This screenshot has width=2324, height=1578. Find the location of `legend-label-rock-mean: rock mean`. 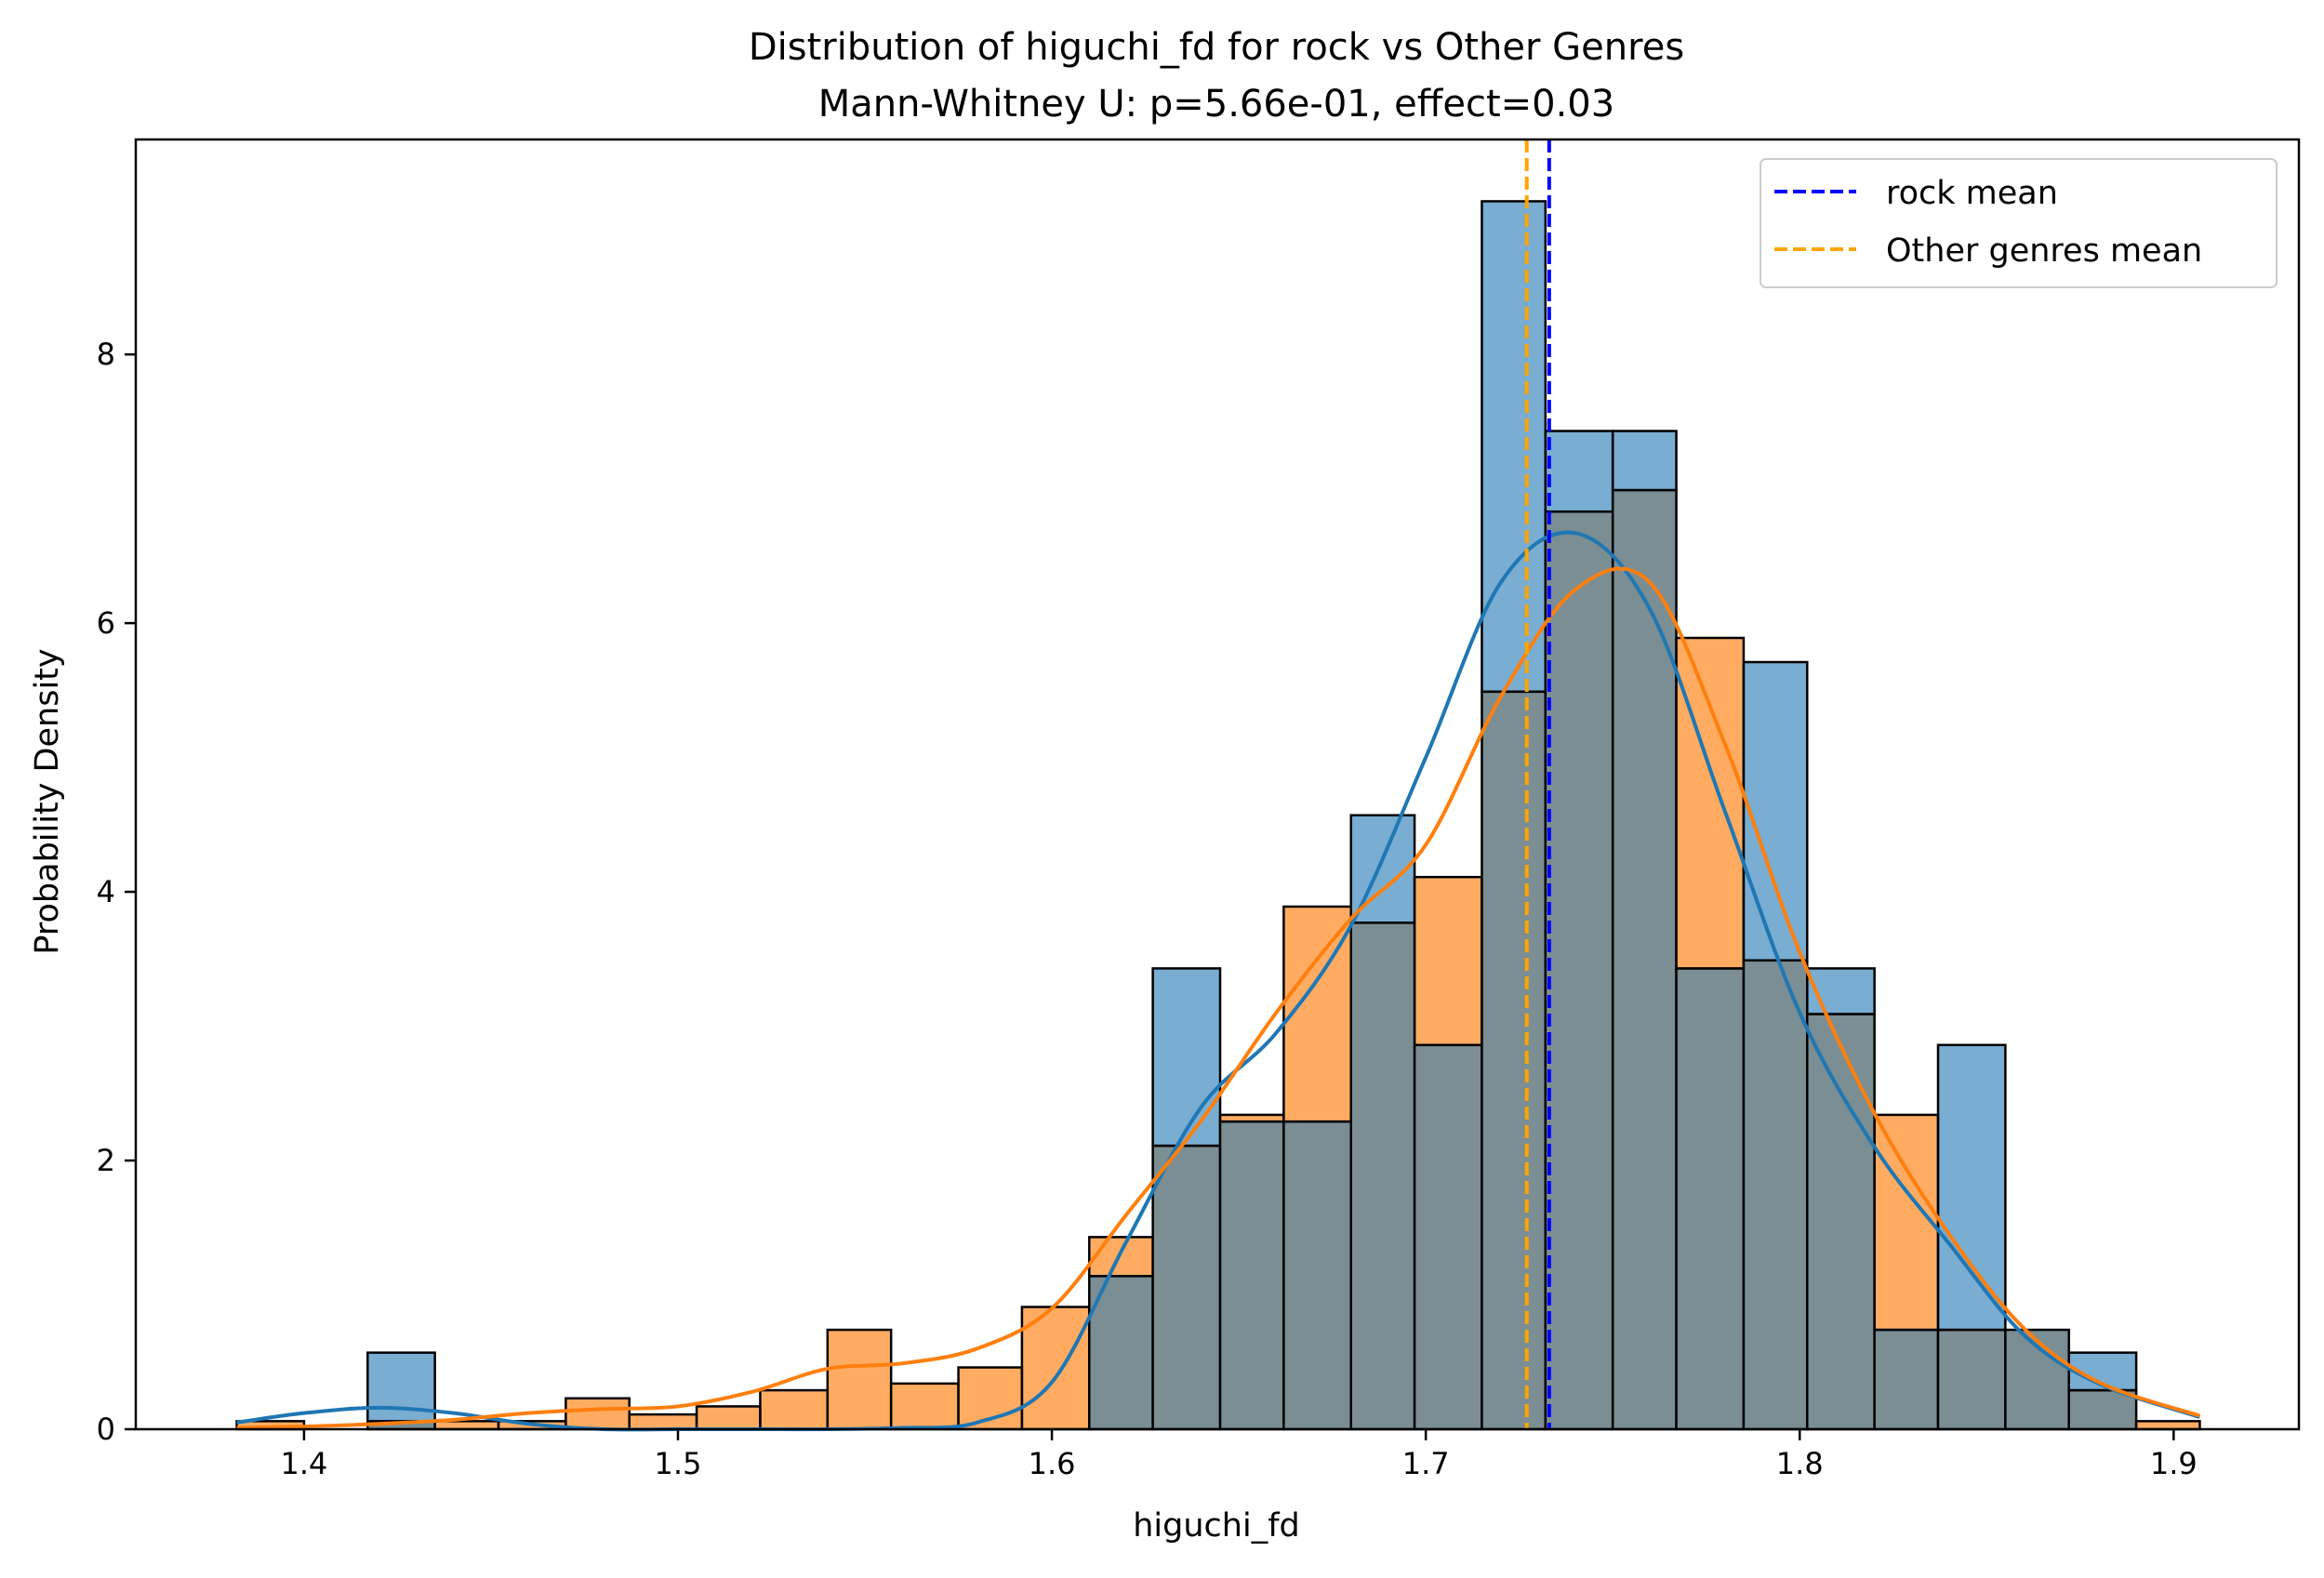

legend-label-rock-mean: rock mean is located at coordinates (1972, 193).